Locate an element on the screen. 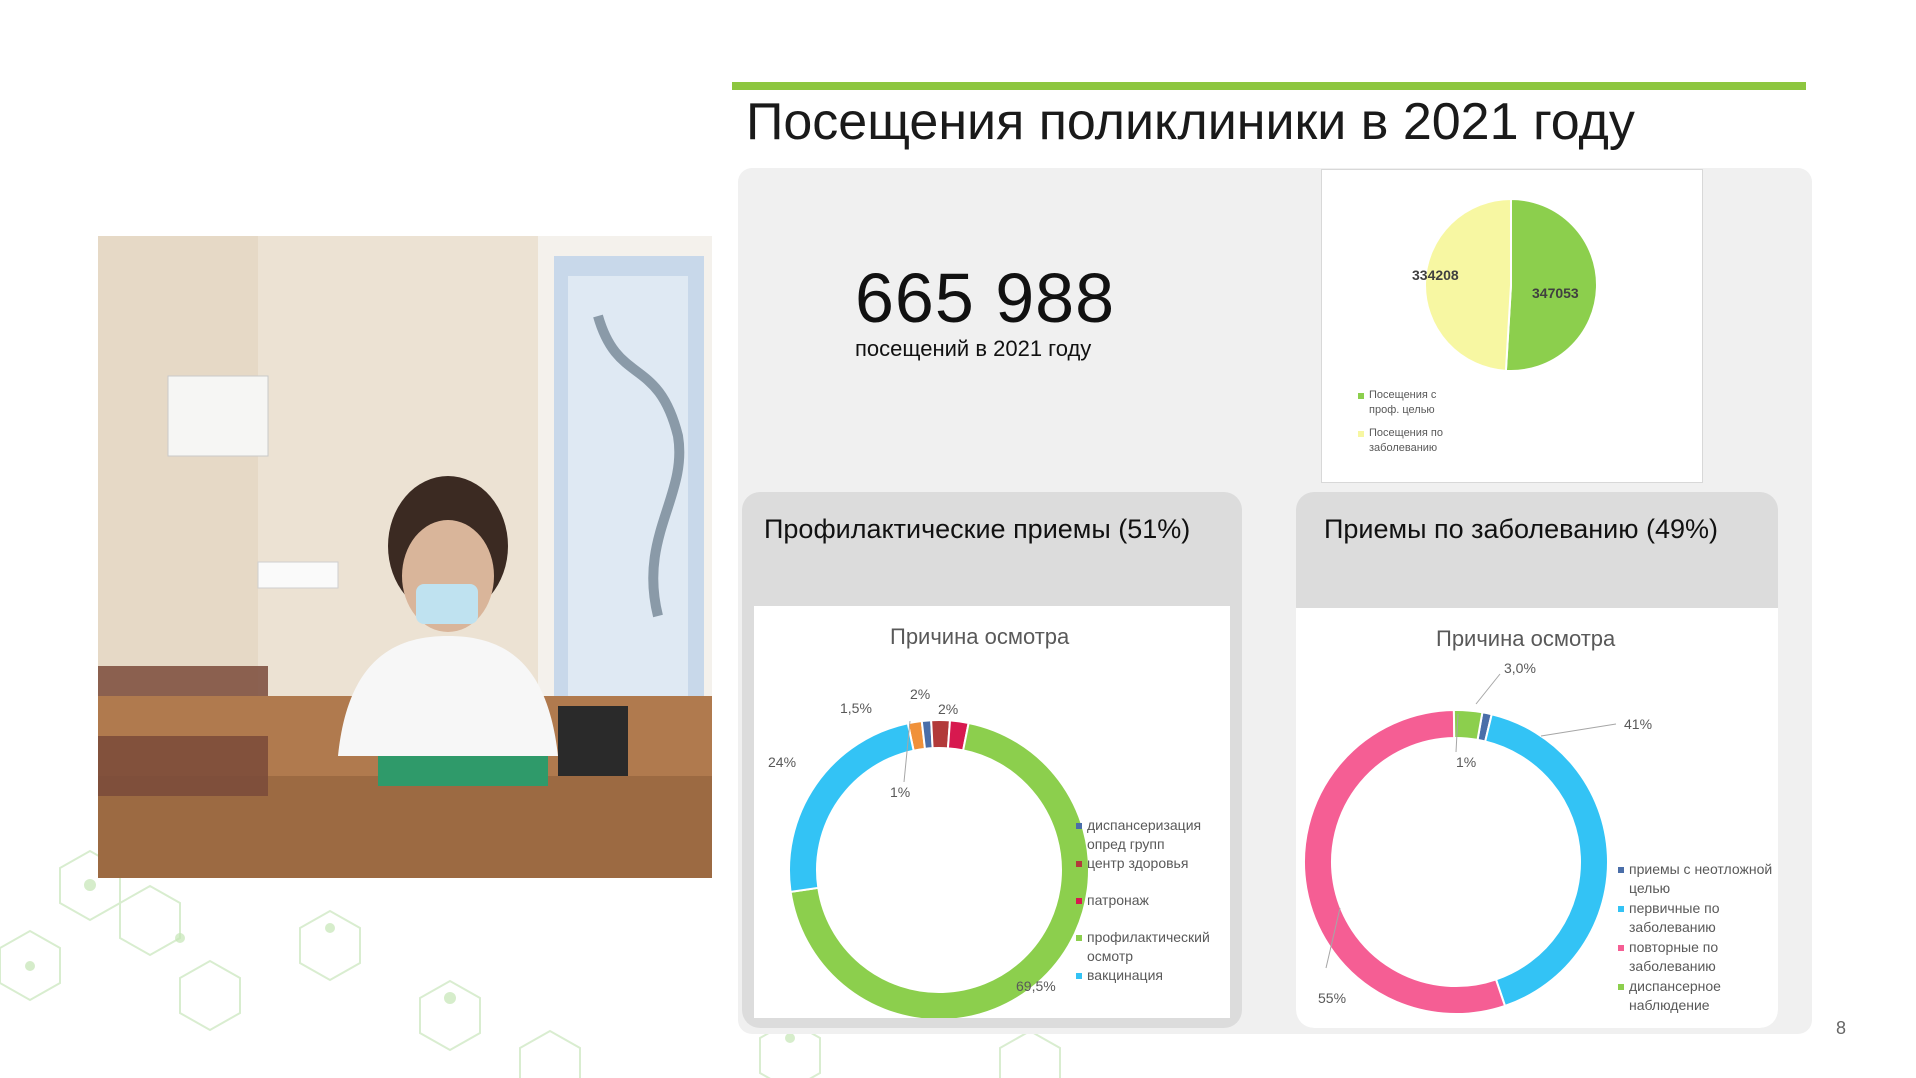 The height and width of the screenshot is (1078, 1916). legend-label: приемы с неотложной целью is located at coordinates (1701, 878).